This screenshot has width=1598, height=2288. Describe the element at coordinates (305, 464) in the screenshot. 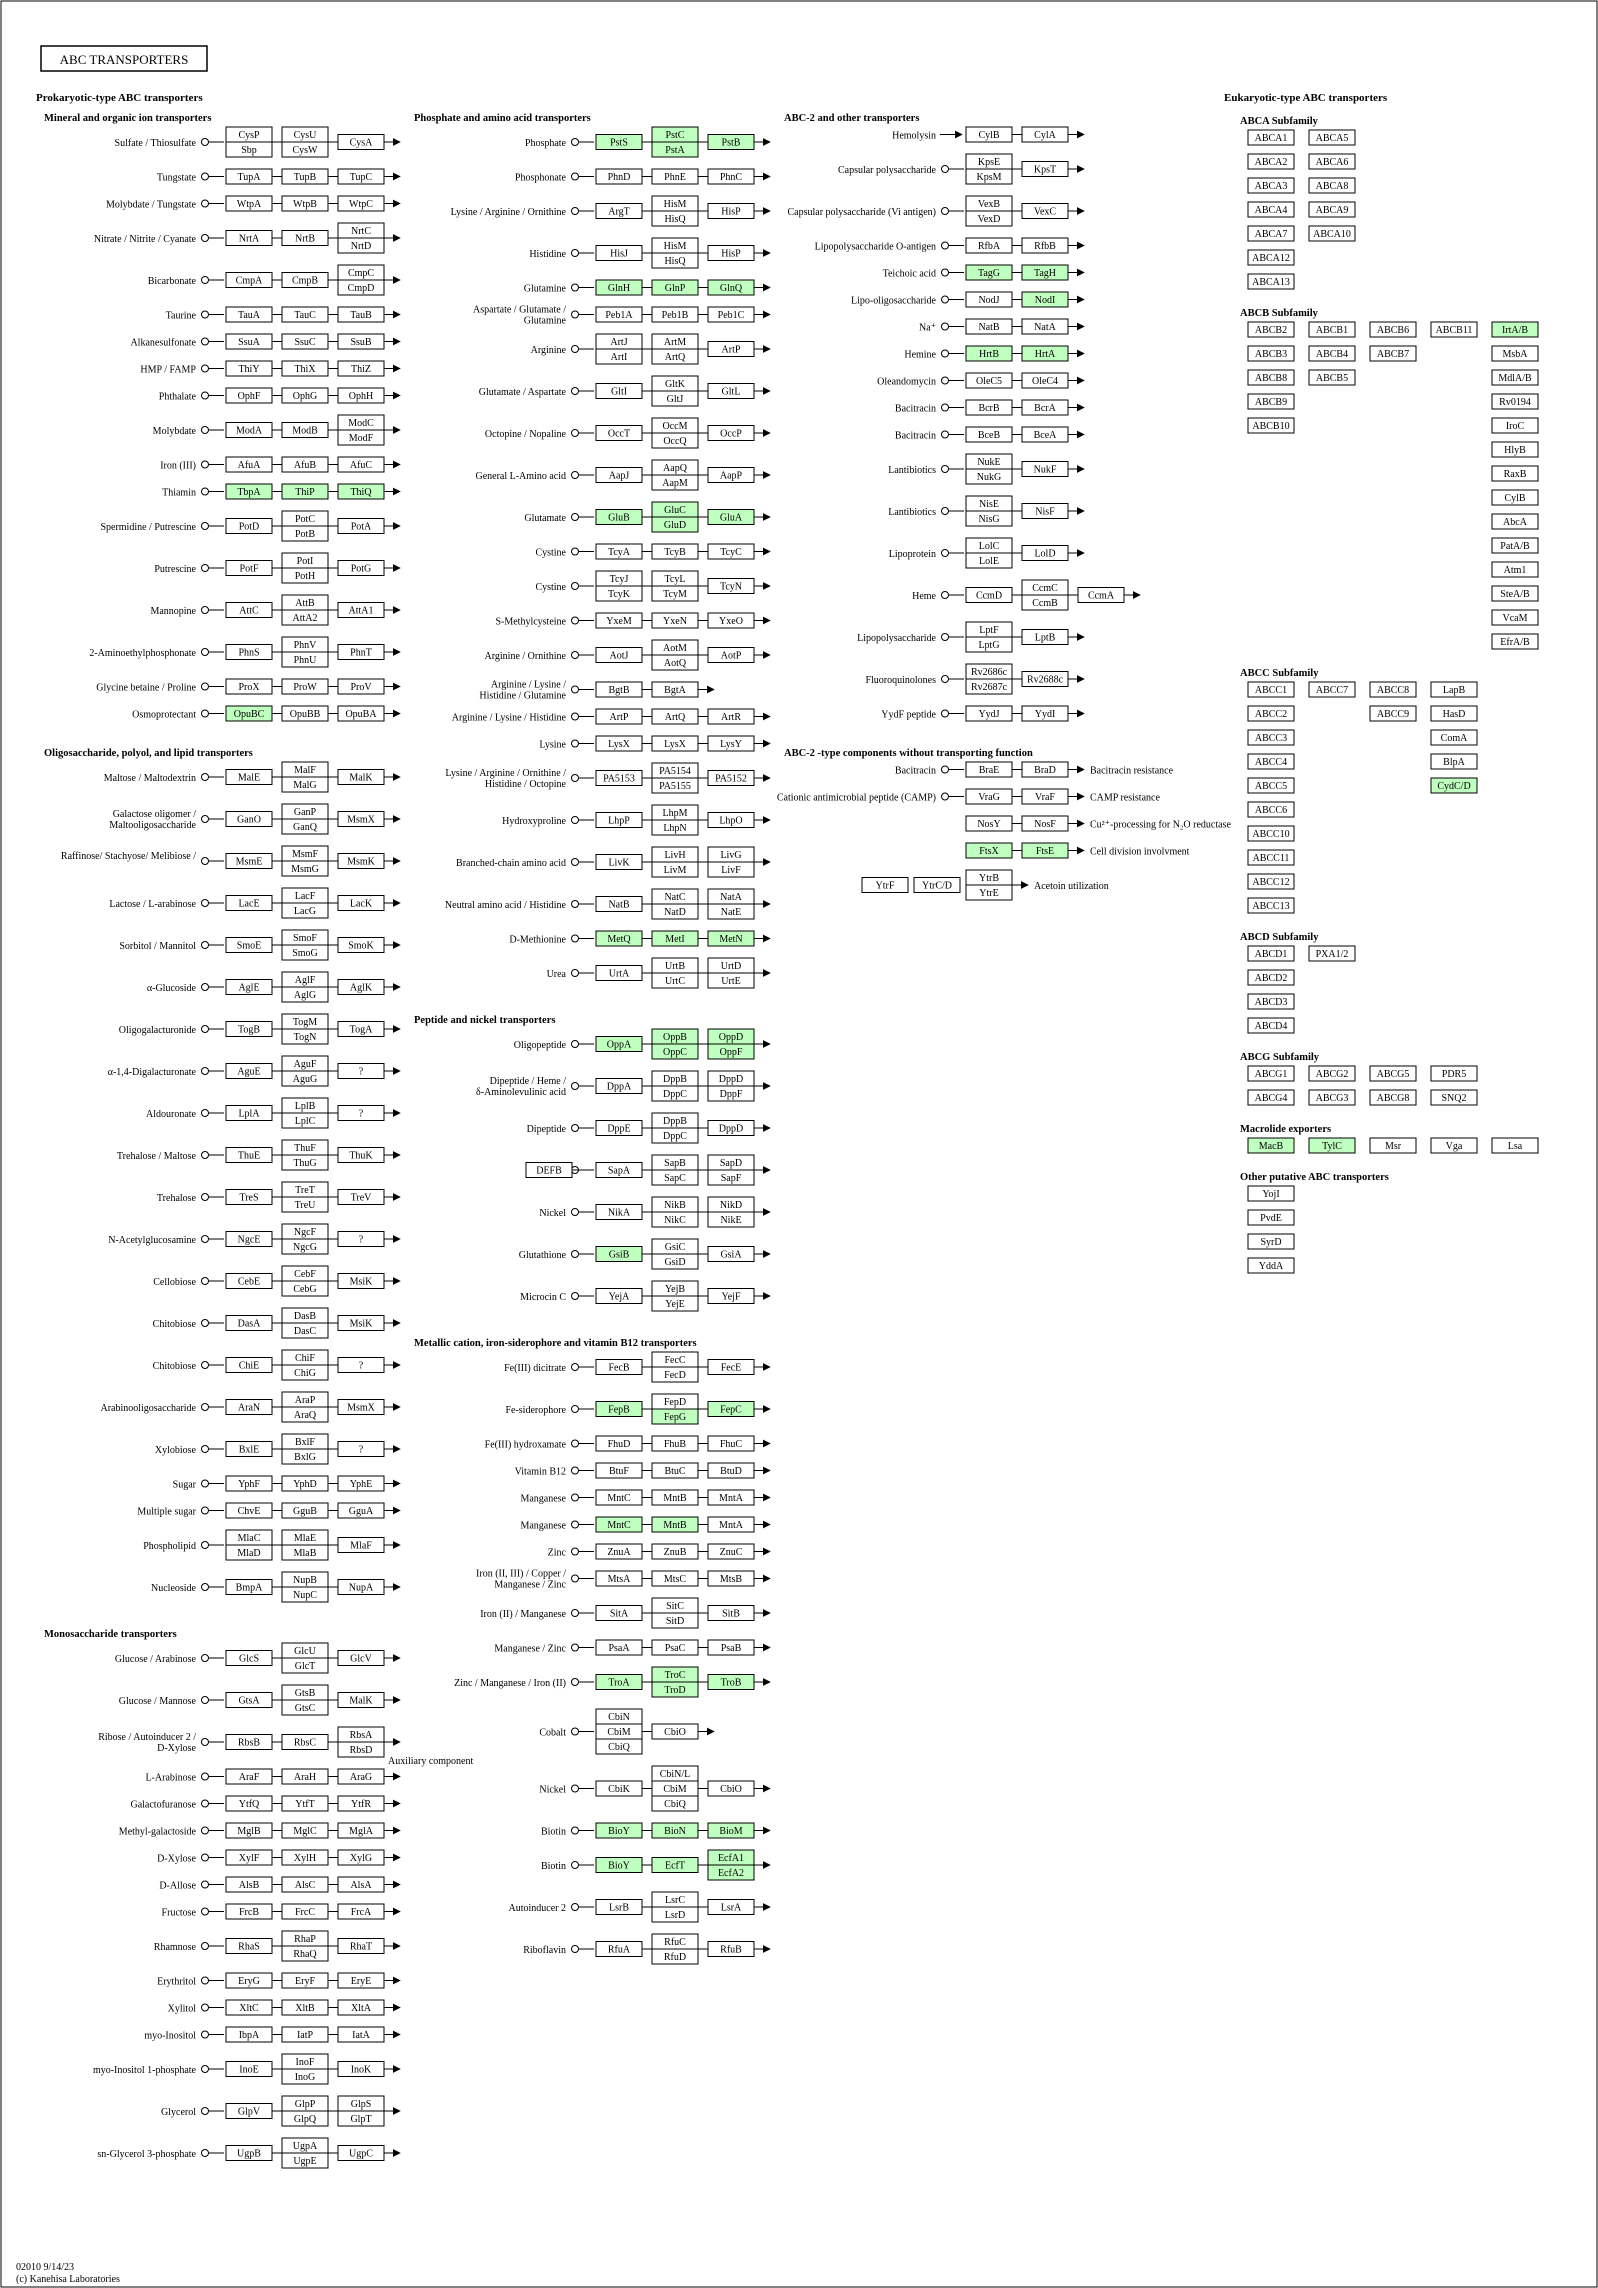

I see `gene-afub: AfuB` at that location.